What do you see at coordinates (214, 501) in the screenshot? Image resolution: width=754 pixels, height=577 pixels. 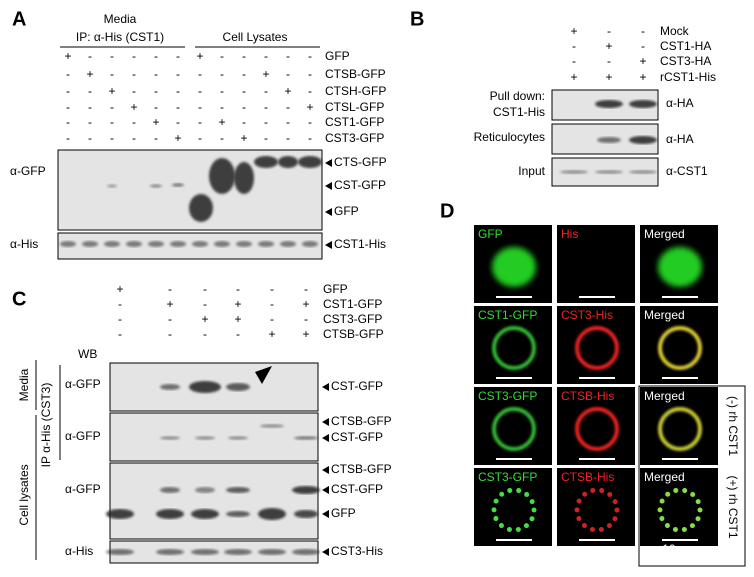 I see `blot` at bounding box center [214, 501].